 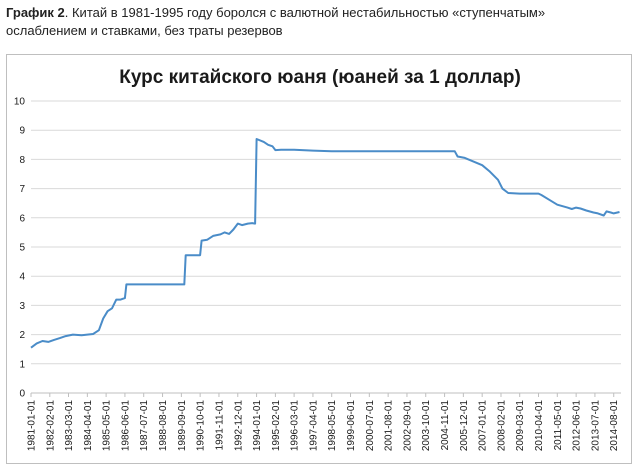 I want to click on x-tick-label: 1999-06-01, so click(x=351, y=426).